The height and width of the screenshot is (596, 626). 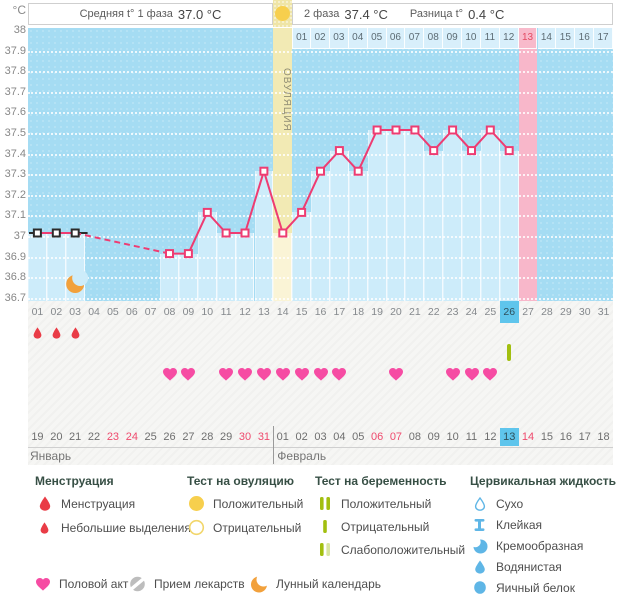 I want to click on cycle-day-cell-01: 01, so click(x=37, y=312).